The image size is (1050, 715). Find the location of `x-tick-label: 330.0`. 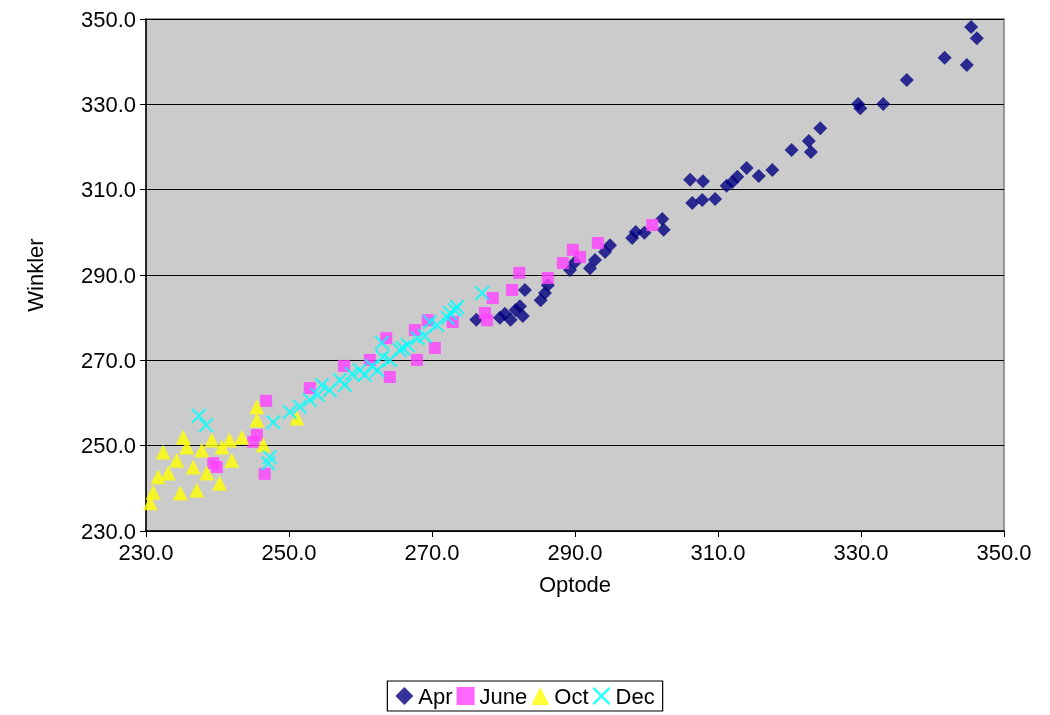

x-tick-label: 330.0 is located at coordinates (861, 552).